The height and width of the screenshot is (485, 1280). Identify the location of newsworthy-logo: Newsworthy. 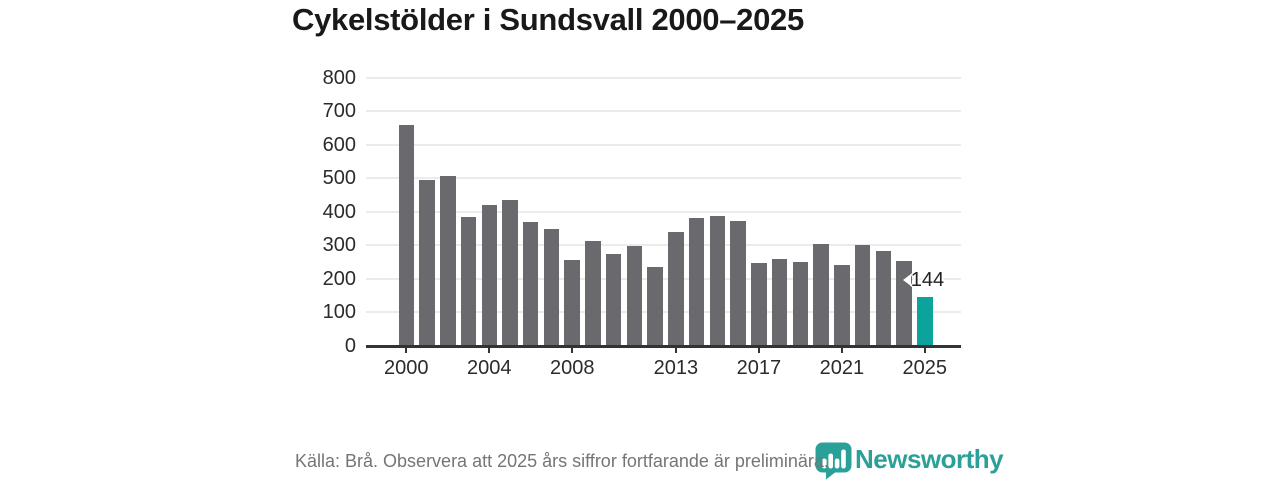
(909, 460).